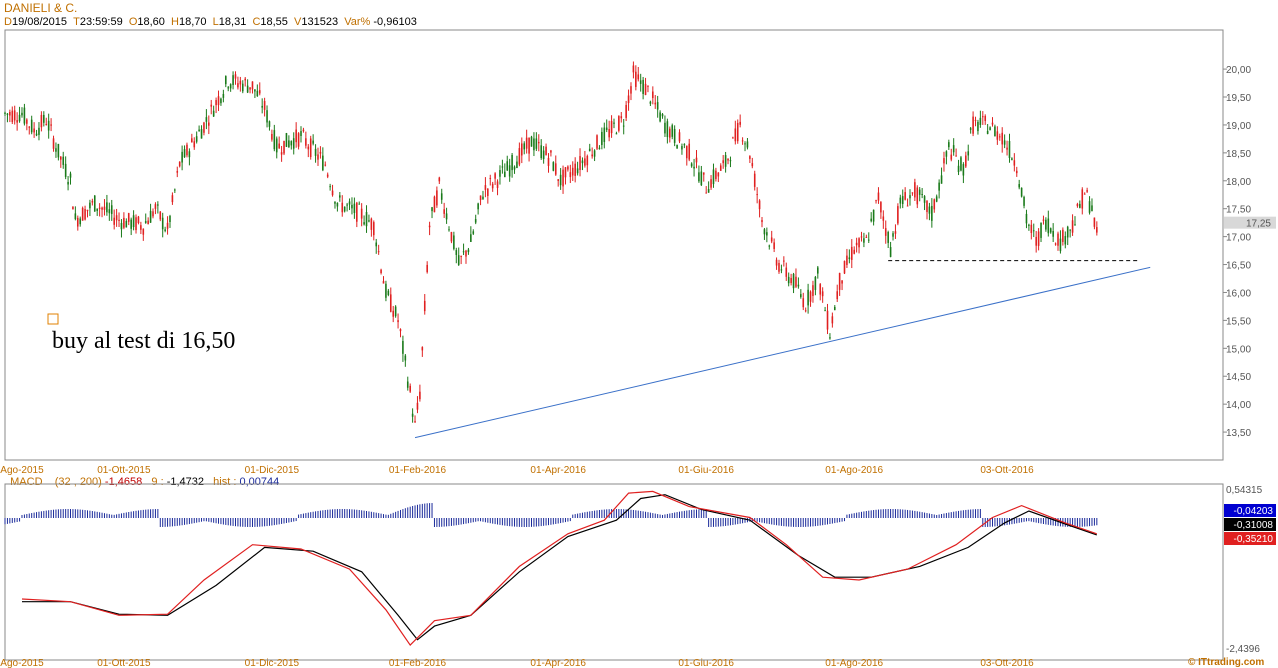 This screenshot has width=1278, height=668. What do you see at coordinates (272, 663) in the screenshot?
I see `x-tick-label: 01-Dic-2015` at bounding box center [272, 663].